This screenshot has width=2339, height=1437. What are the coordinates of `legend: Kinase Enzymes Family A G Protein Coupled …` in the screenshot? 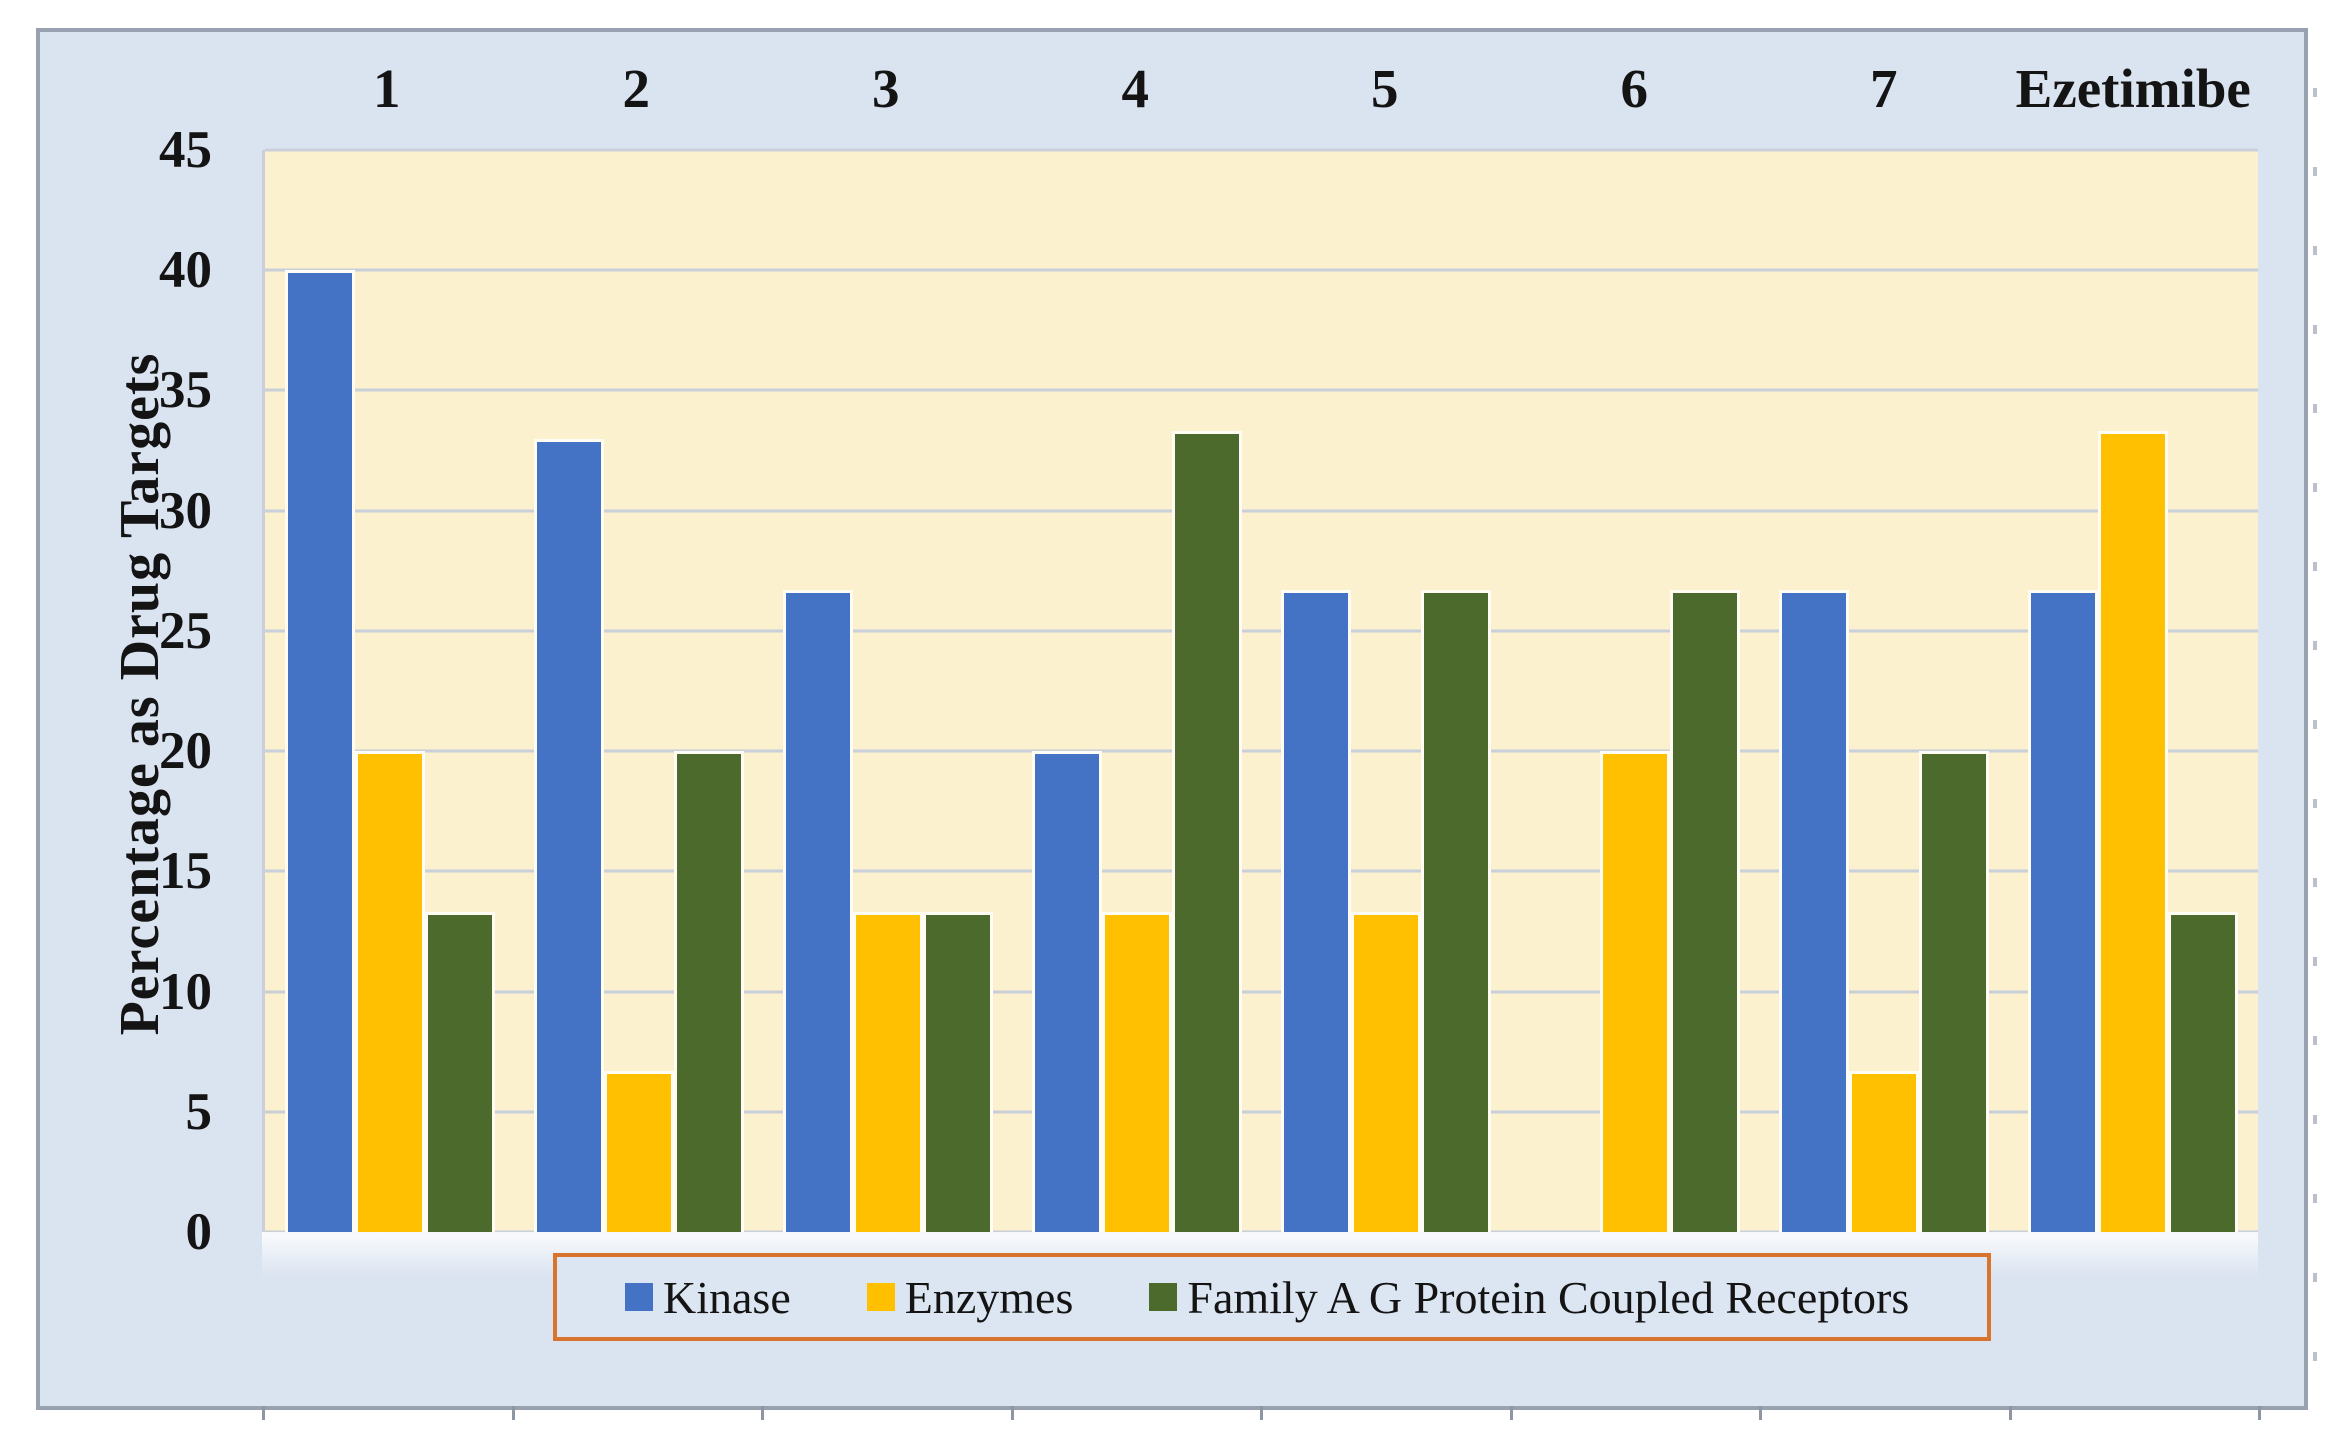 It's located at (1272, 1297).